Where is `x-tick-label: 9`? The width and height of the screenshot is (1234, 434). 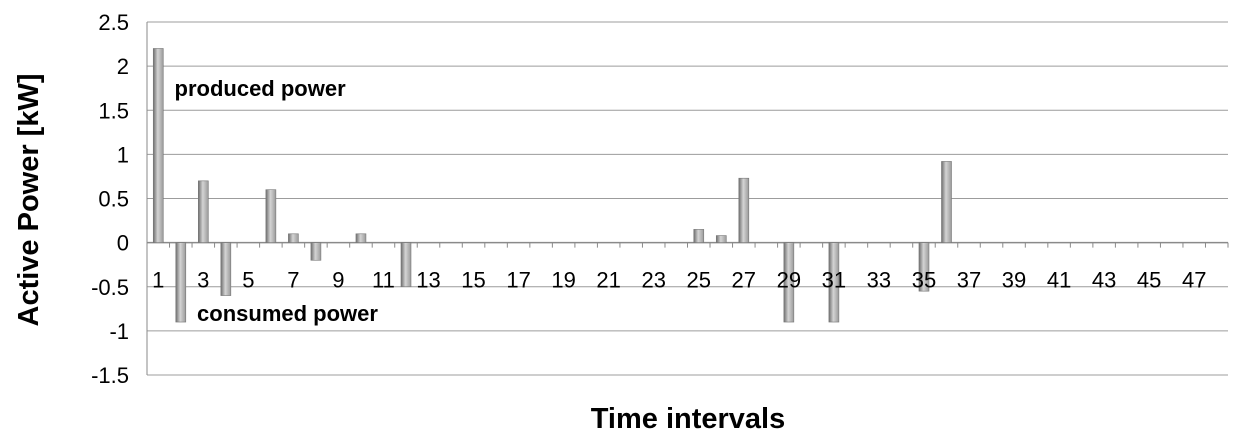 x-tick-label: 9 is located at coordinates (338, 280).